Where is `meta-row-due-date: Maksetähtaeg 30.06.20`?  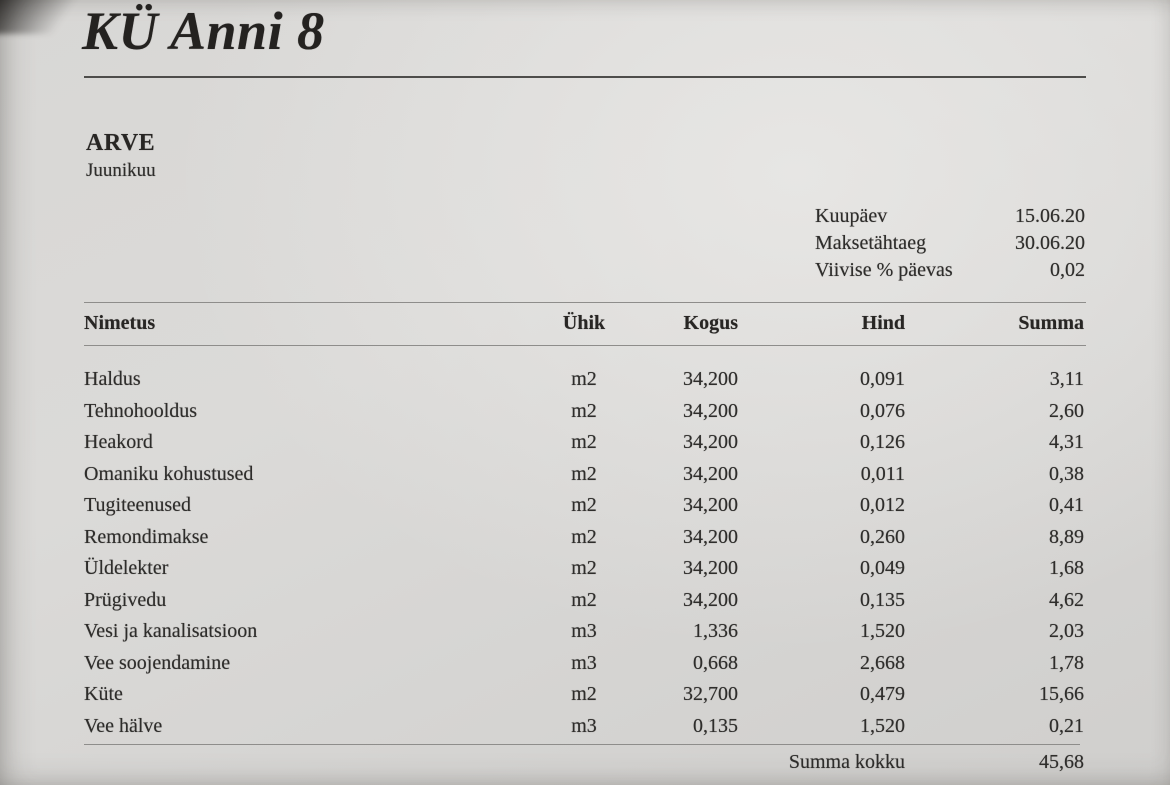 meta-row-due-date: Maksetähtaeg 30.06.20 is located at coordinates (950, 245).